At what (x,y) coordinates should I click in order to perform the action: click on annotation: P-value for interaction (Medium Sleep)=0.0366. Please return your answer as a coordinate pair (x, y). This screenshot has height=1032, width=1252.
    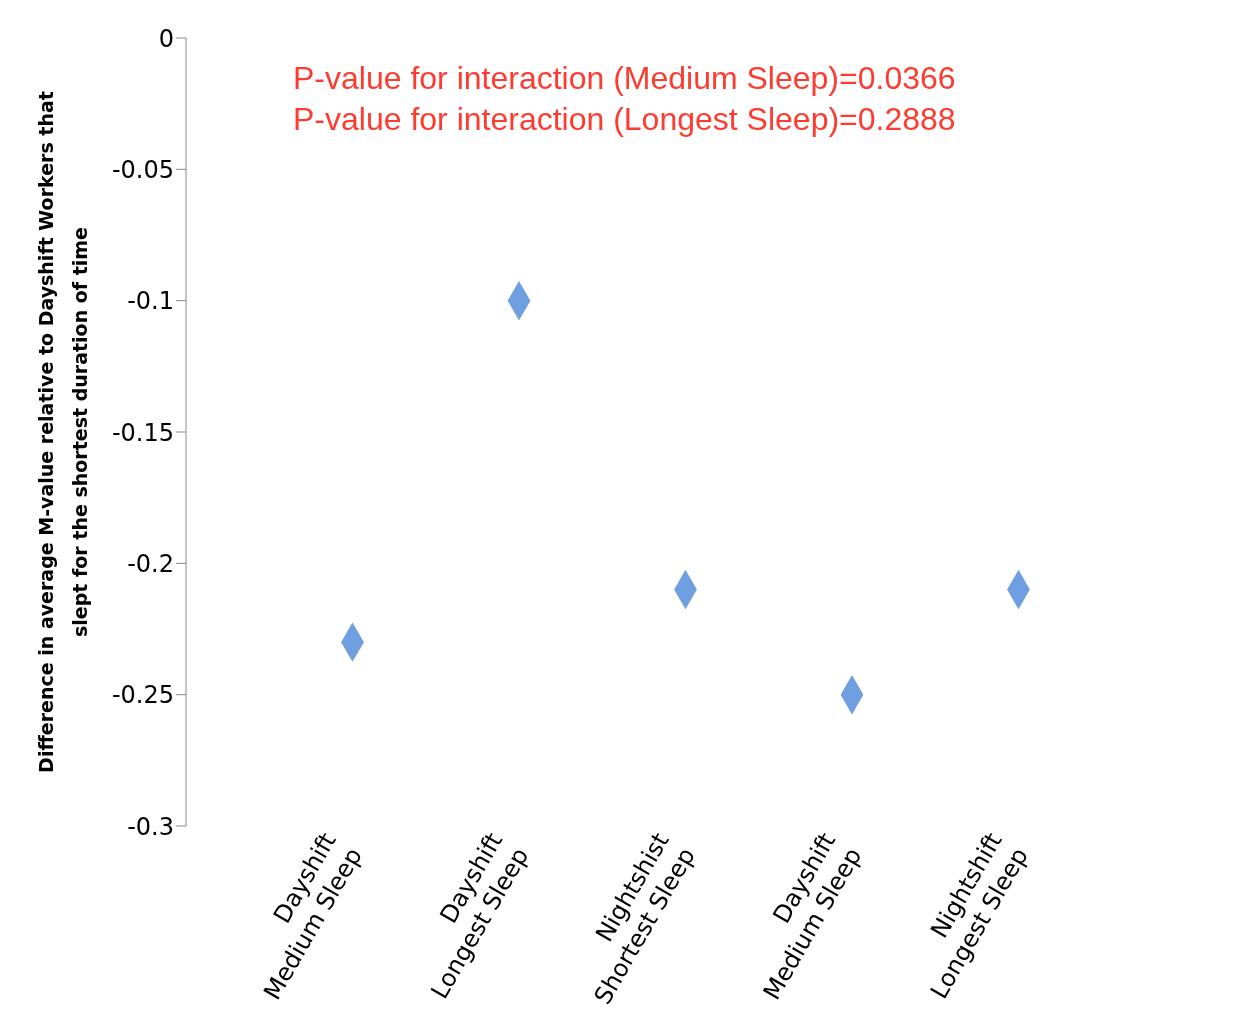
    Looking at the image, I should click on (624, 78).